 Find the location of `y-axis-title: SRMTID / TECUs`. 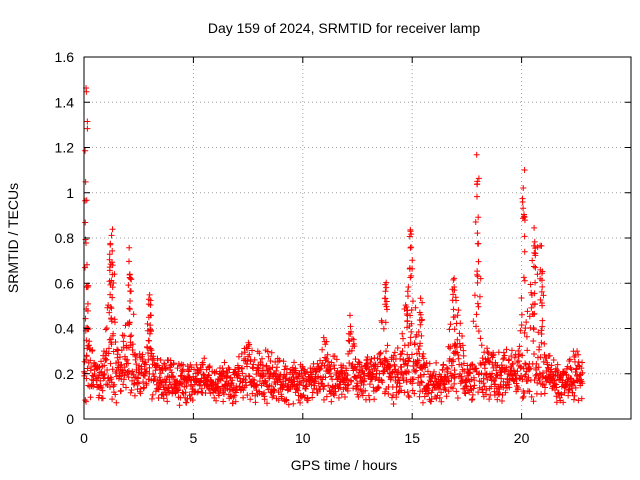

y-axis-title: SRMTID / TECUs is located at coordinates (13, 238).